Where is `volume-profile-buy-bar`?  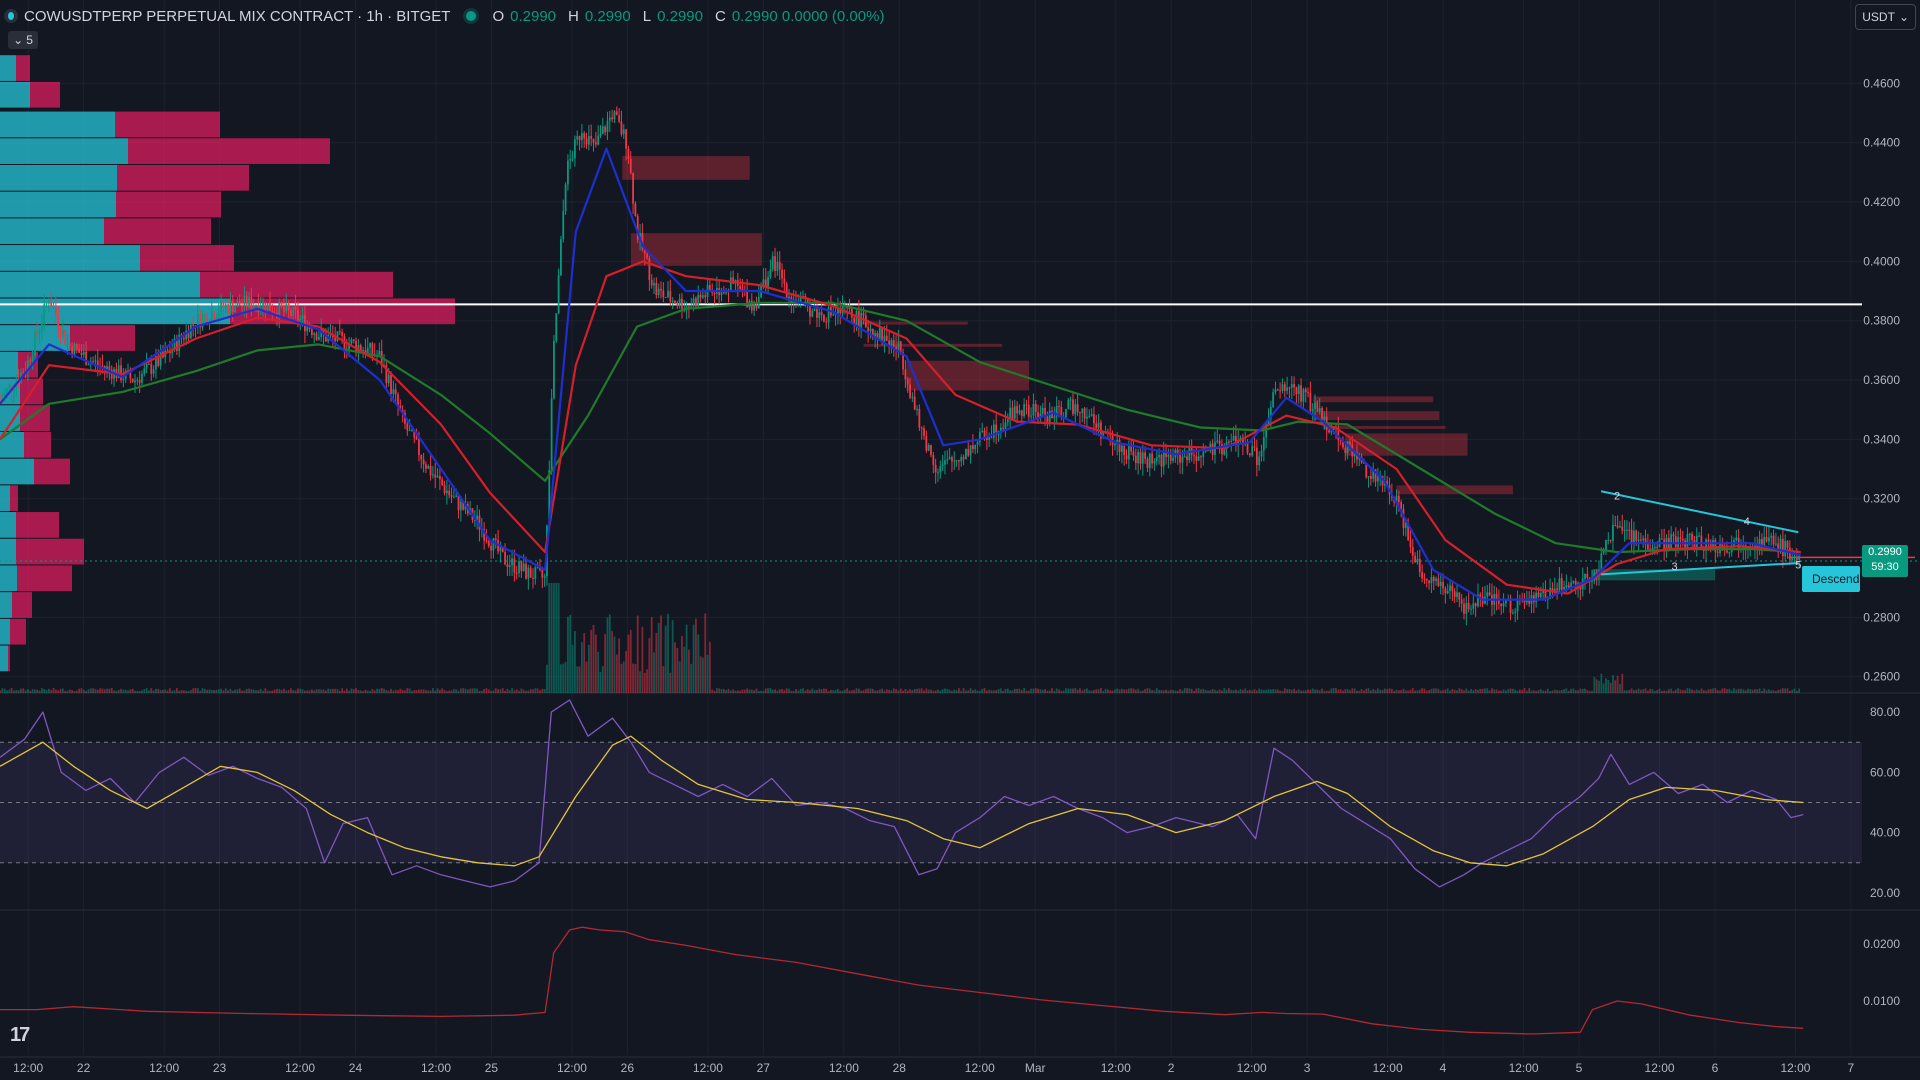
volume-profile-buy-bar is located at coordinates (8, 551).